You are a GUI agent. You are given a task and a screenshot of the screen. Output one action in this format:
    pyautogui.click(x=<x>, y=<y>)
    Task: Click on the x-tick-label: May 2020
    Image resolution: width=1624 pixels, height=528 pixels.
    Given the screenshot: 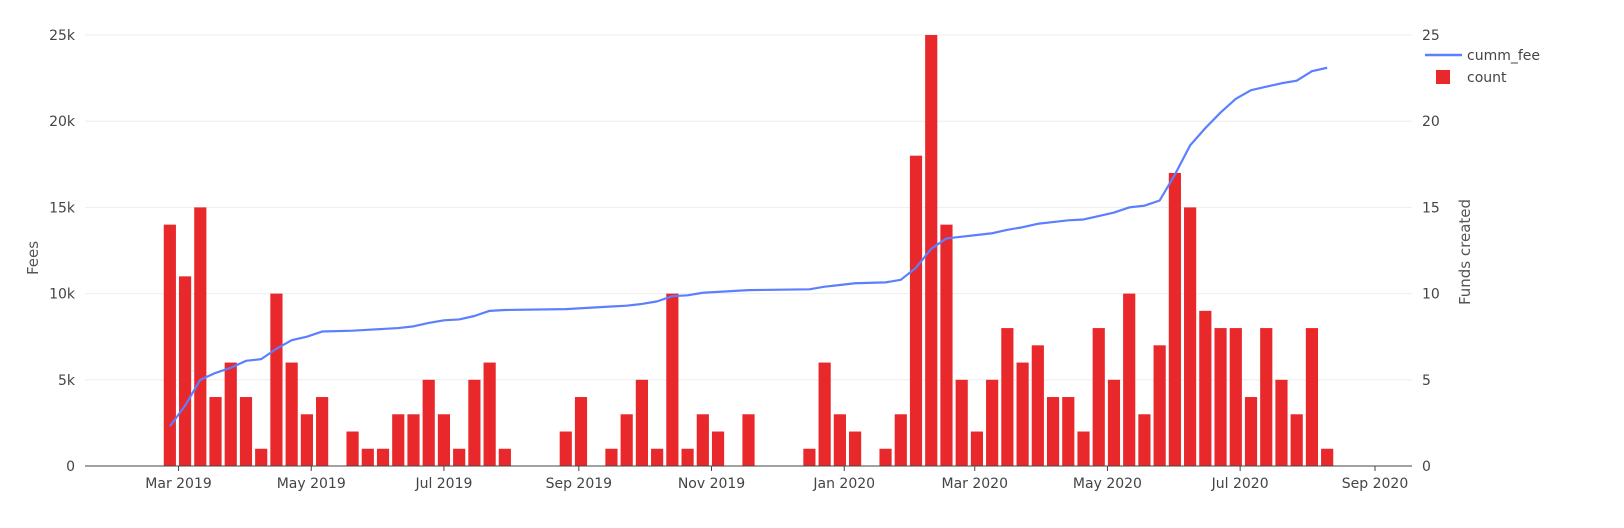 What is the action you would take?
    pyautogui.click(x=1107, y=484)
    